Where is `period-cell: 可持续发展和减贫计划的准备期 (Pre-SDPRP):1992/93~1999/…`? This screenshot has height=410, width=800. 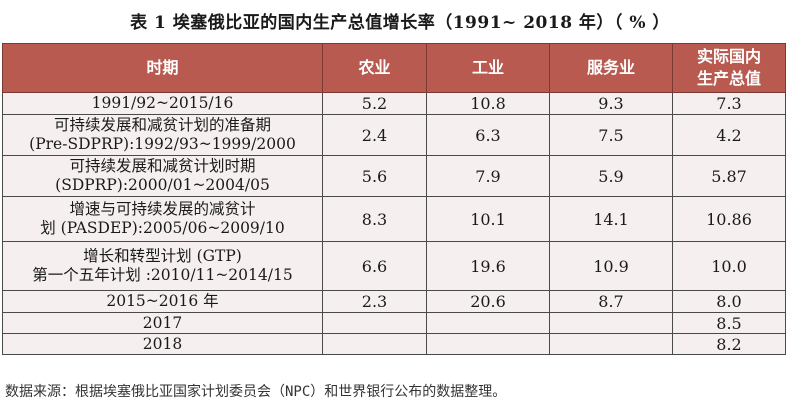 period-cell: 可持续发展和减贫计划的准备期 (Pre-SDPRP):1992/93~1999/… is located at coordinates (162, 135).